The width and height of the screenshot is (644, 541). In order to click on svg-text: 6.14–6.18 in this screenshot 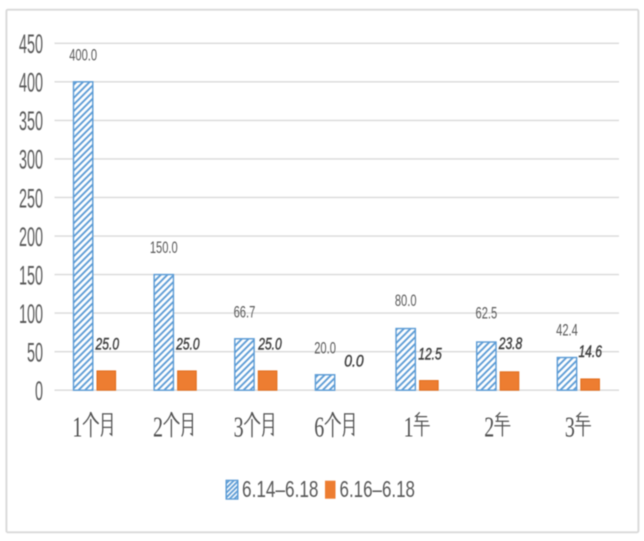, I will do `click(280, 489)`.